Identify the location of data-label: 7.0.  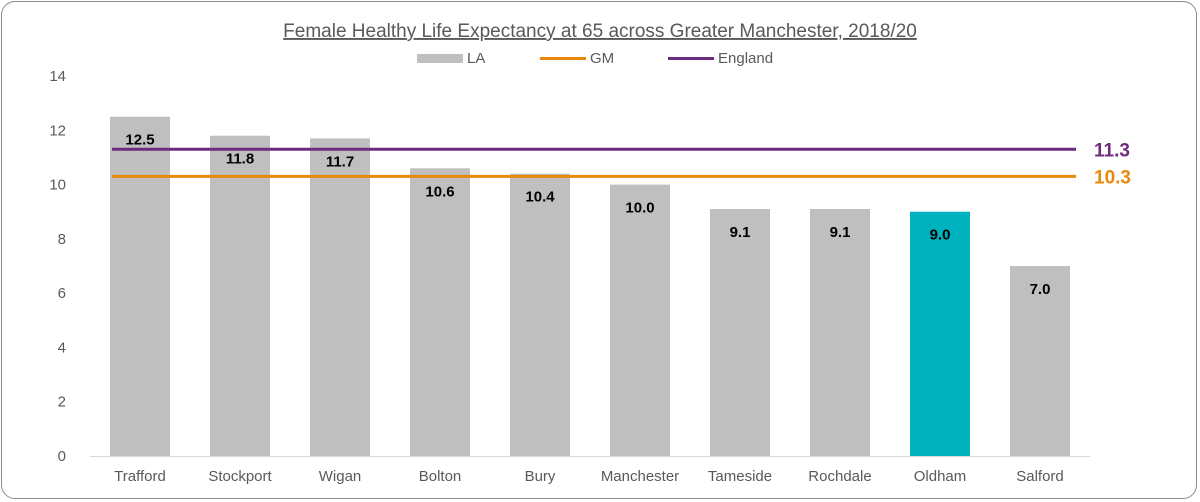
(1040, 289).